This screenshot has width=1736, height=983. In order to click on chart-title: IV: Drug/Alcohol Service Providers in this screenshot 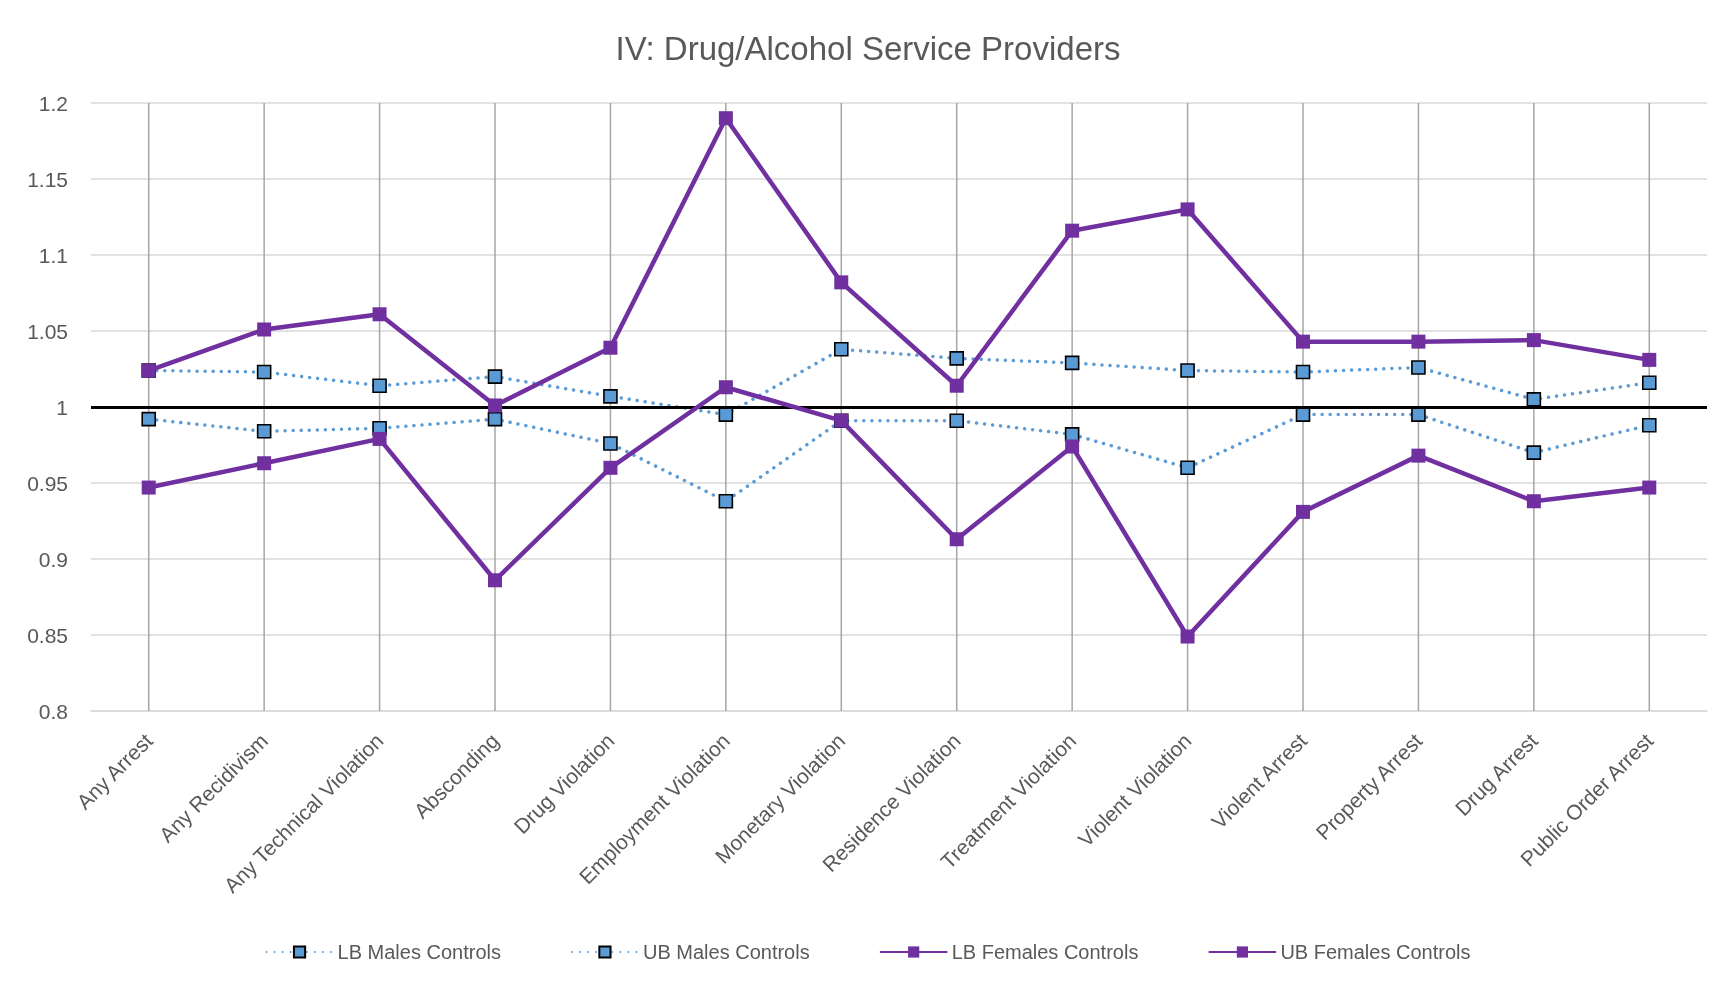, I will do `click(868, 48)`.